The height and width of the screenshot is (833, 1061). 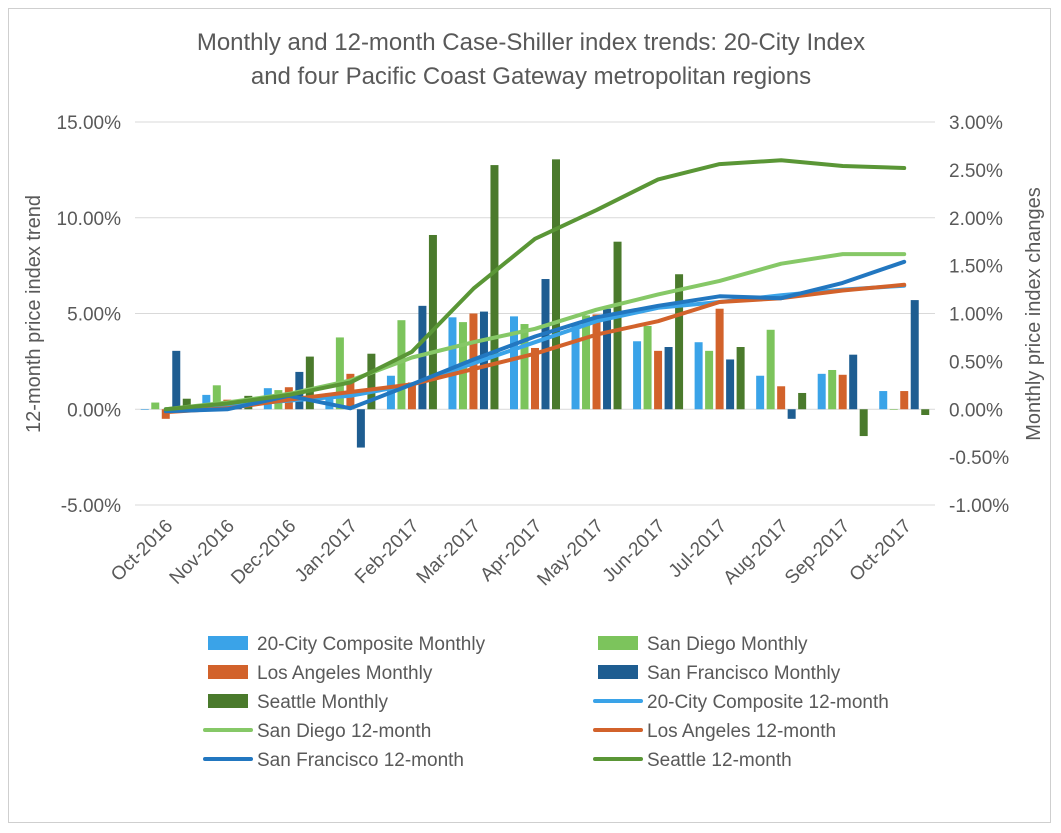 I want to click on legend-label: Los Angeles Monthly, so click(x=345, y=673).